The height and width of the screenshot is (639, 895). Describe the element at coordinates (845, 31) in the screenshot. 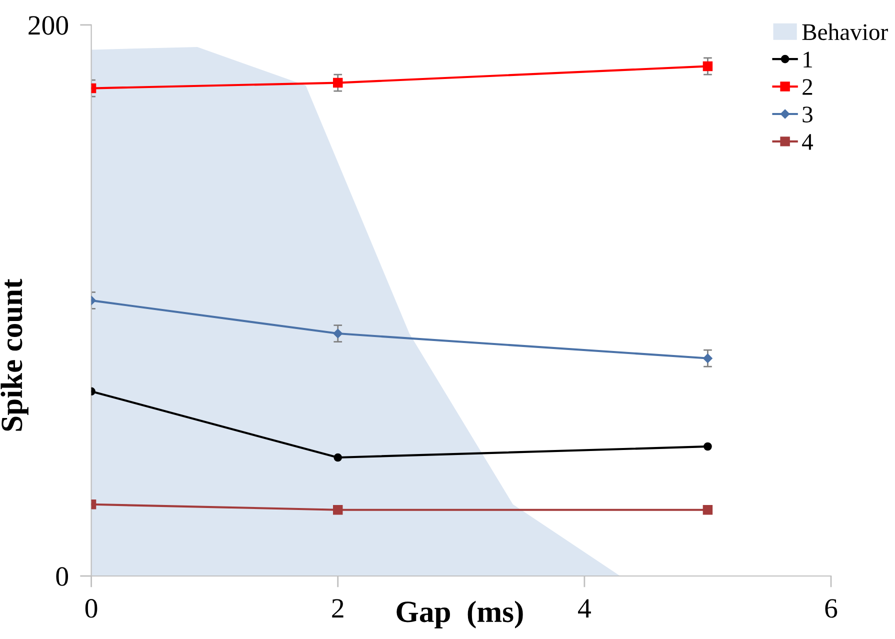

I see `legend-label: Behavior` at that location.